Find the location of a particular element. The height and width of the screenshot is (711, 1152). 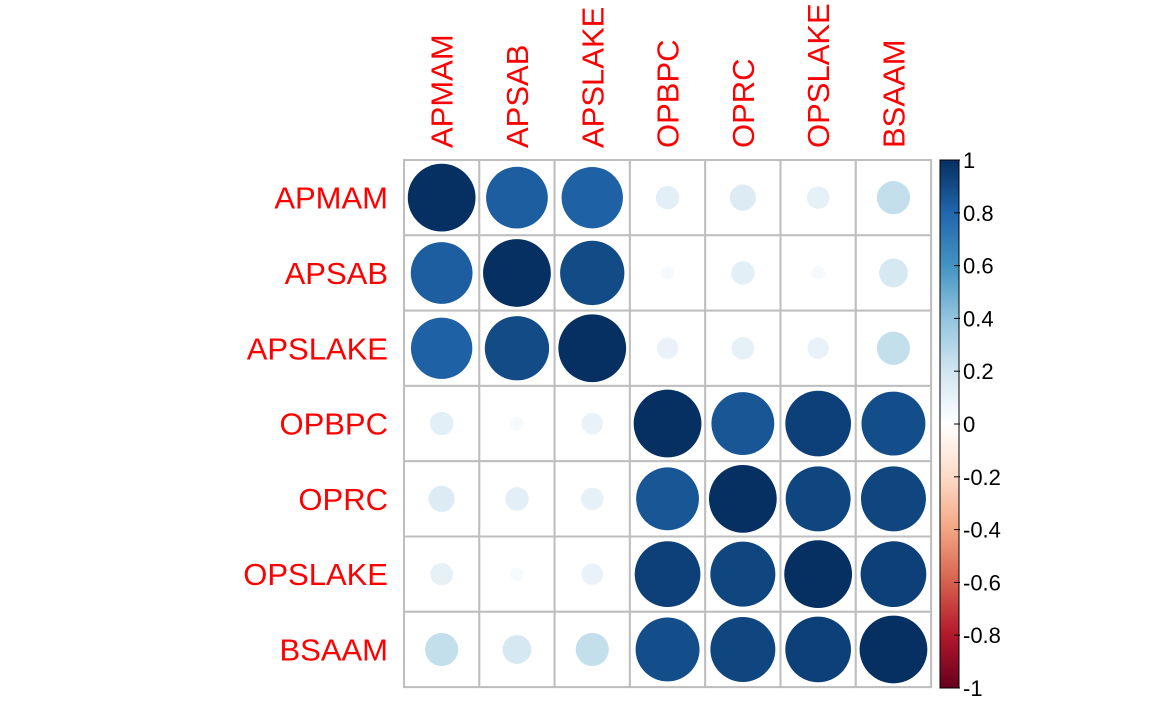

correlation-circle-bsaam-apsab is located at coordinates (517, 649).